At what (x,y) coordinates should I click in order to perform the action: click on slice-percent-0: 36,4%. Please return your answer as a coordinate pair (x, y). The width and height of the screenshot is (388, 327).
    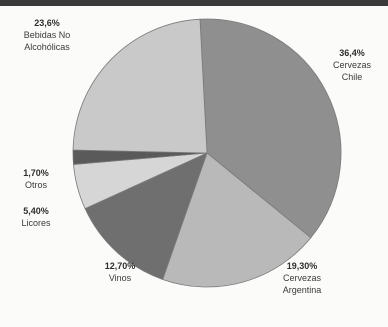
    Looking at the image, I should click on (352, 53).